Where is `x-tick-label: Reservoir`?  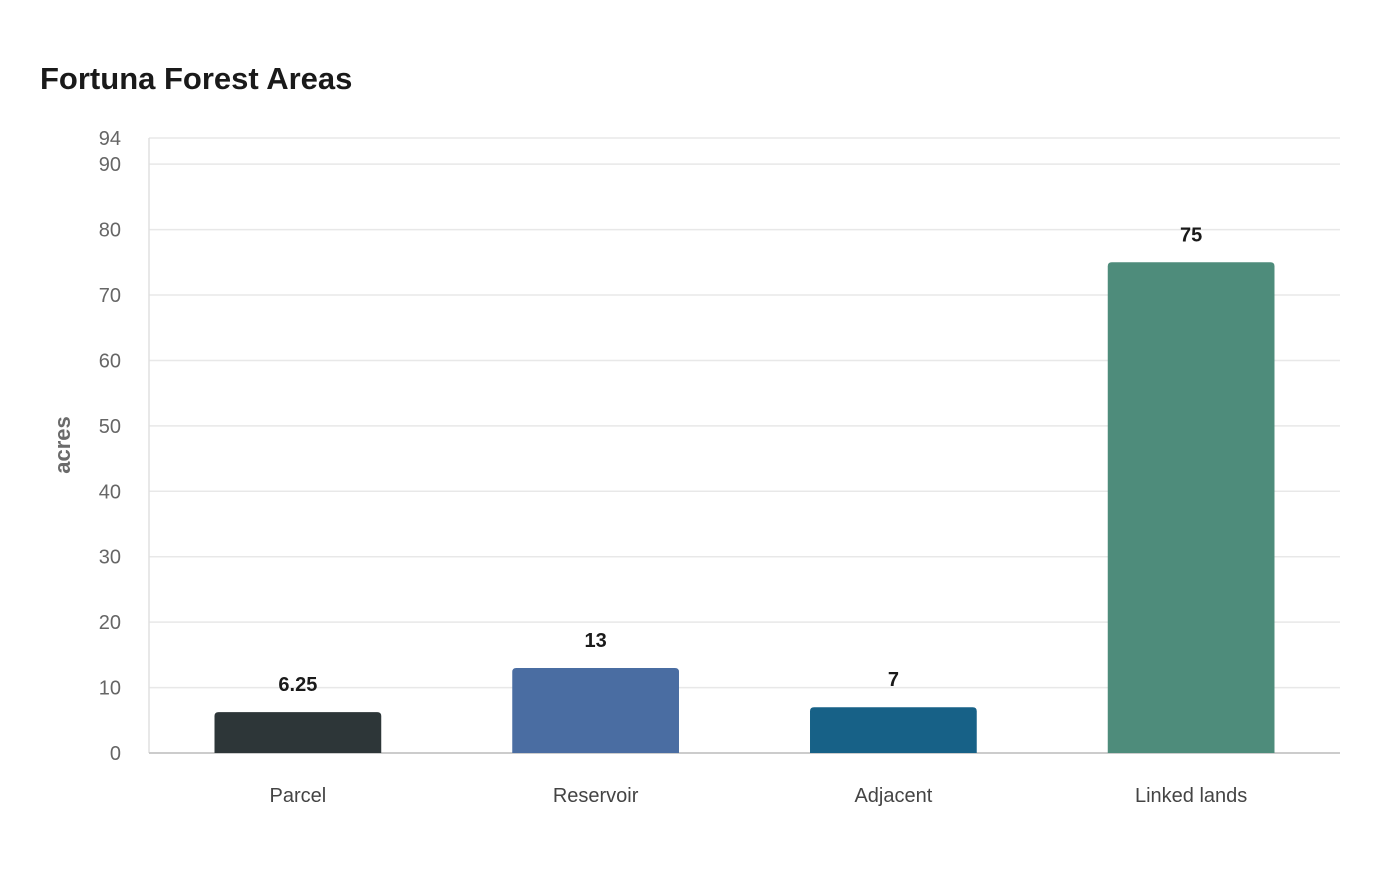 x-tick-label: Reservoir is located at coordinates (596, 796).